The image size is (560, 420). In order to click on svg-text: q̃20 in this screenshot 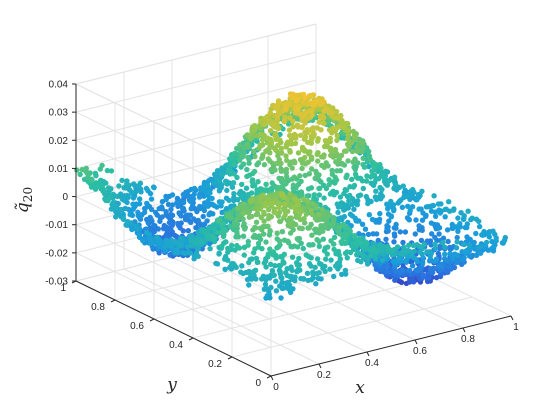, I will do `click(24, 200)`.